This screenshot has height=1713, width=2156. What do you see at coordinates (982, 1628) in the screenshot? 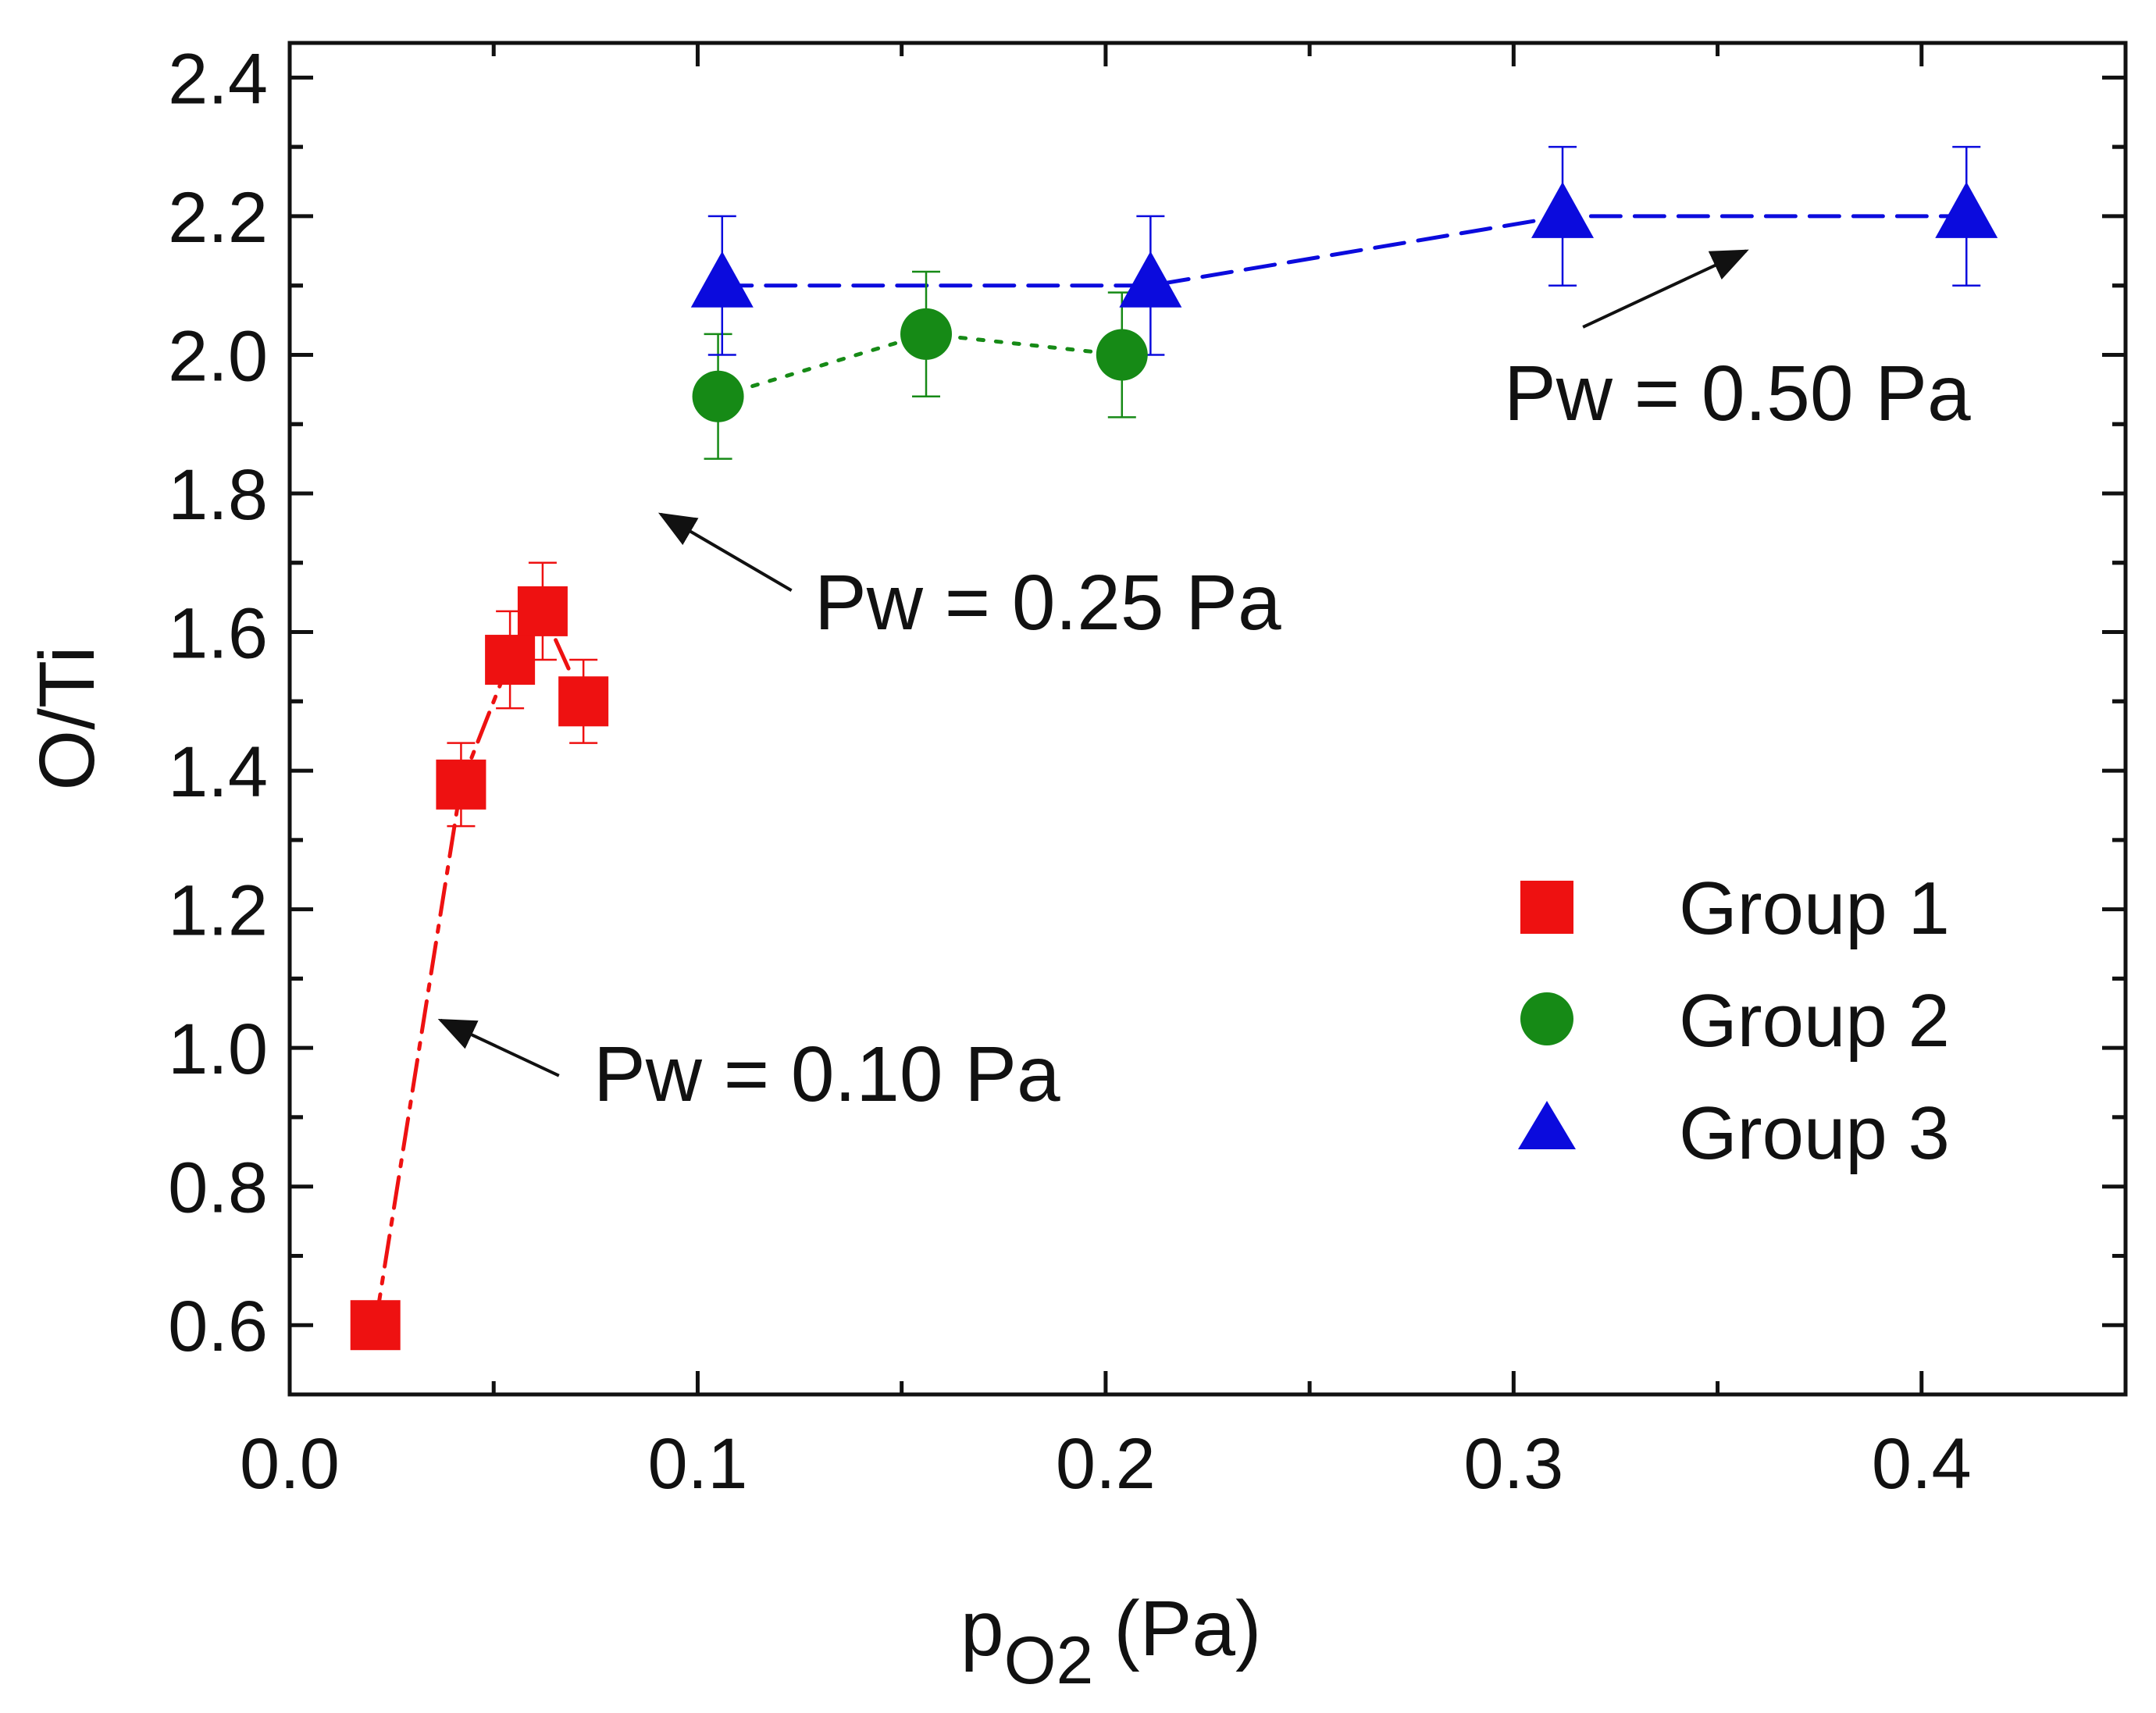
I see `x-axis-title-base: p` at bounding box center [982, 1628].